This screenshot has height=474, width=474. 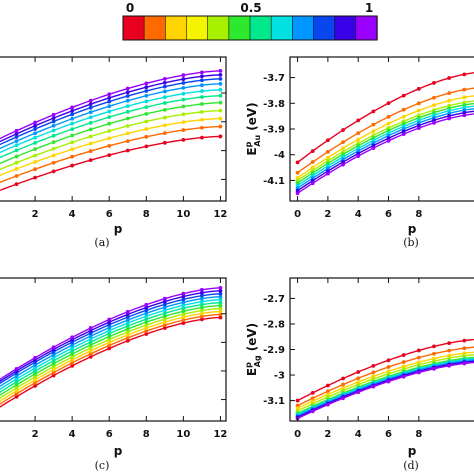 I want to click on x-axis-label: p, so click(x=412, y=451).